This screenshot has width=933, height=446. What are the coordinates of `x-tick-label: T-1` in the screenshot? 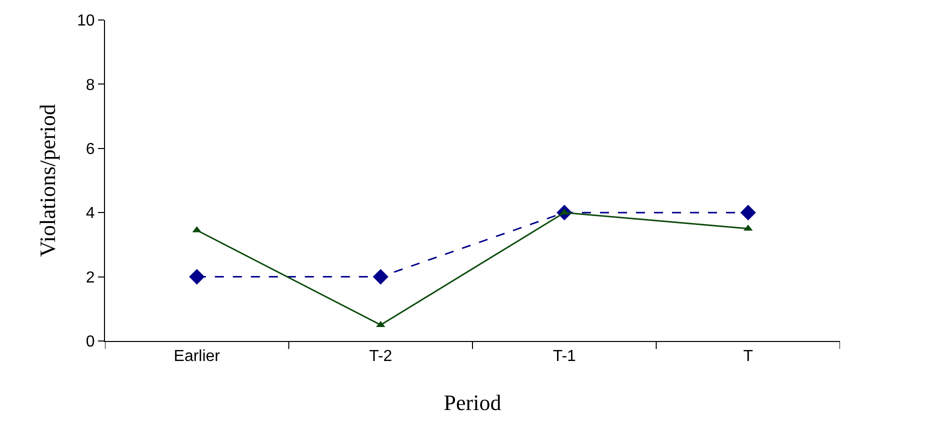 It's located at (564, 357).